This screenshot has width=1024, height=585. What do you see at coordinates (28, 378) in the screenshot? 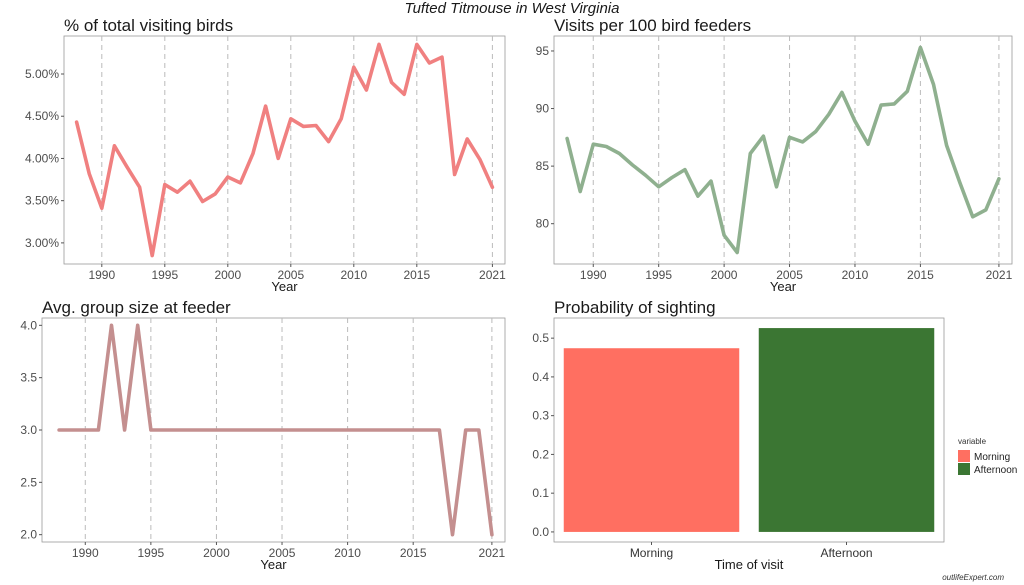
I see `y-tick-label: 3.5` at bounding box center [28, 378].